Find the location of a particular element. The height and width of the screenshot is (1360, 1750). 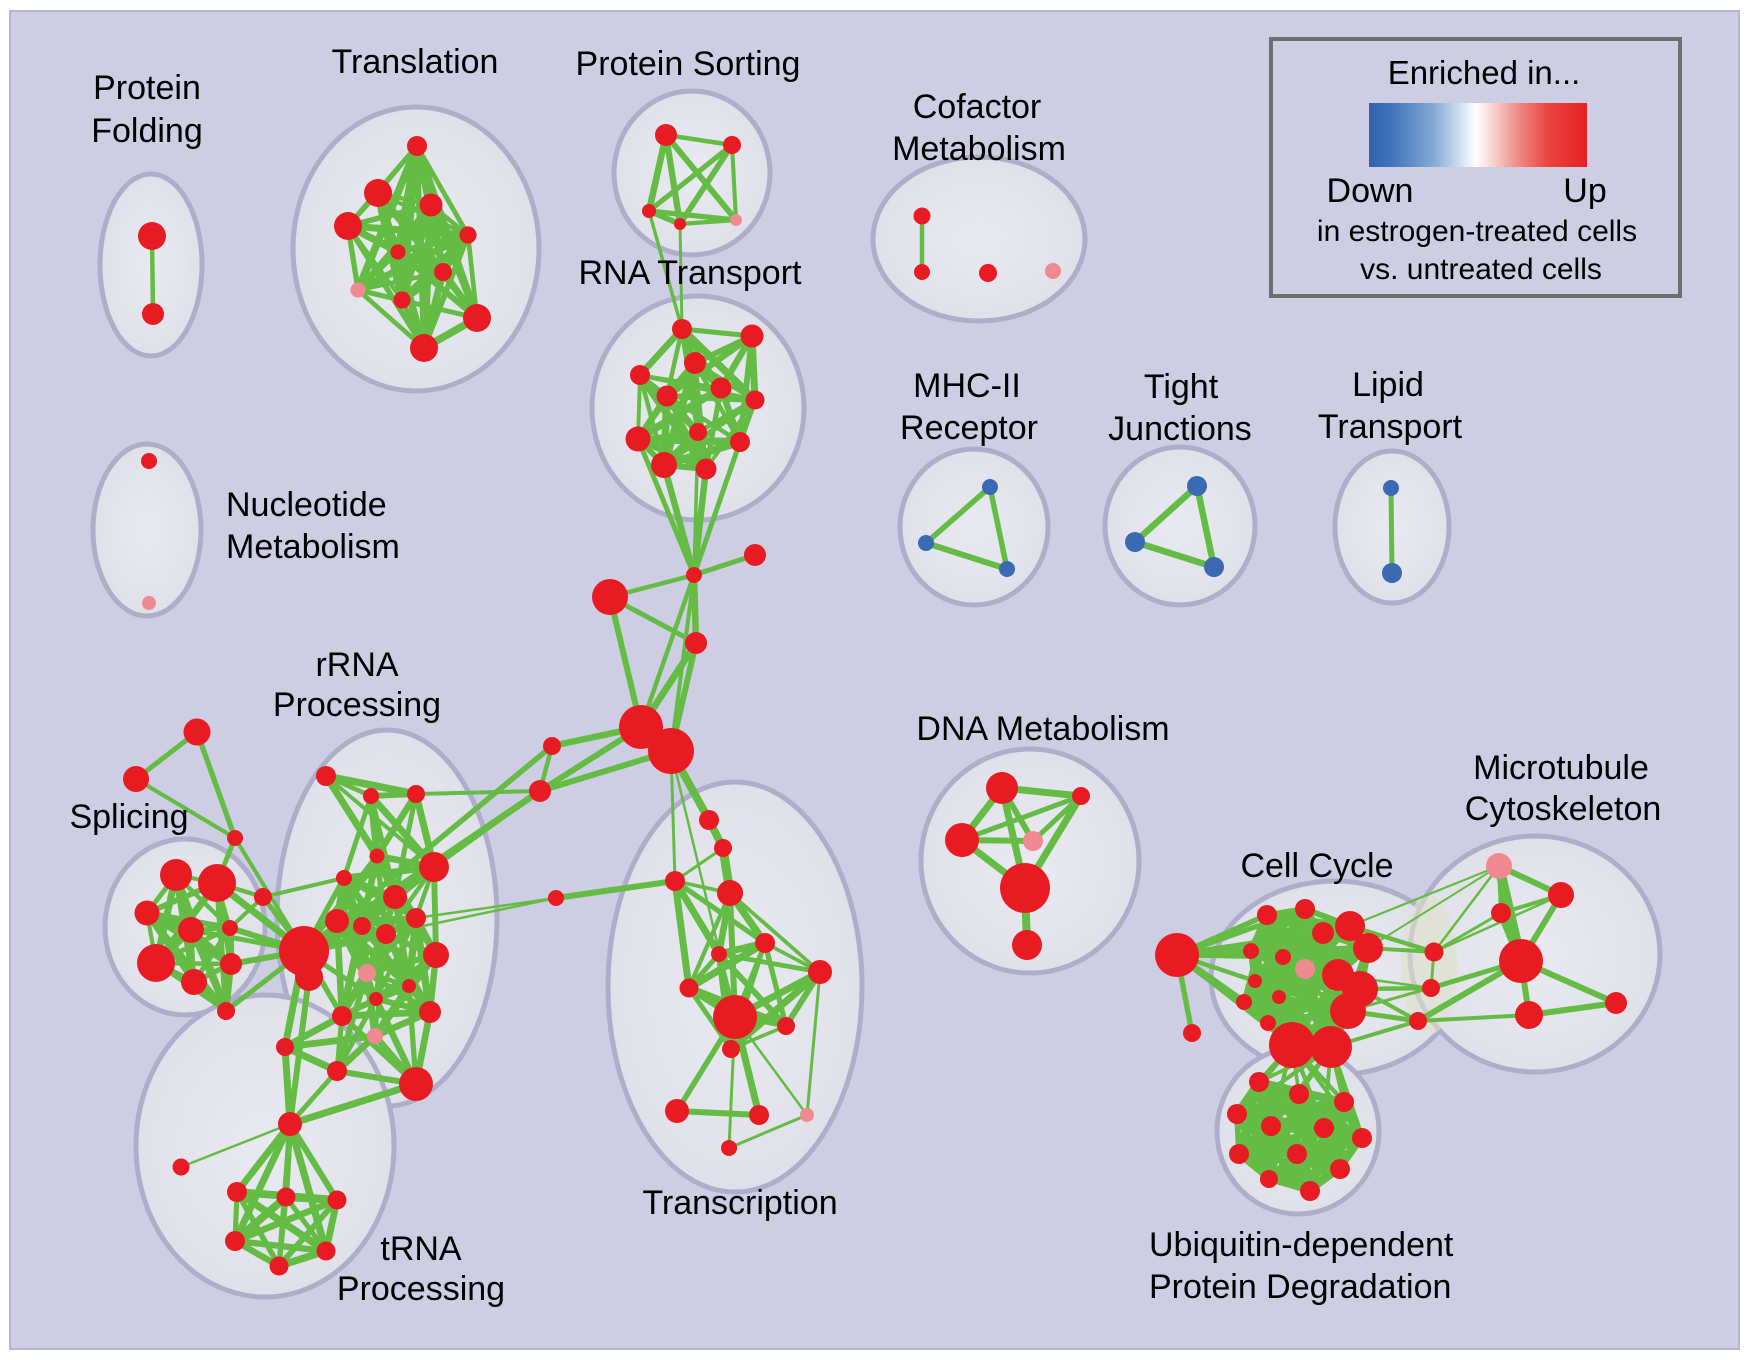

svg-text: Down is located at coordinates (1370, 191).